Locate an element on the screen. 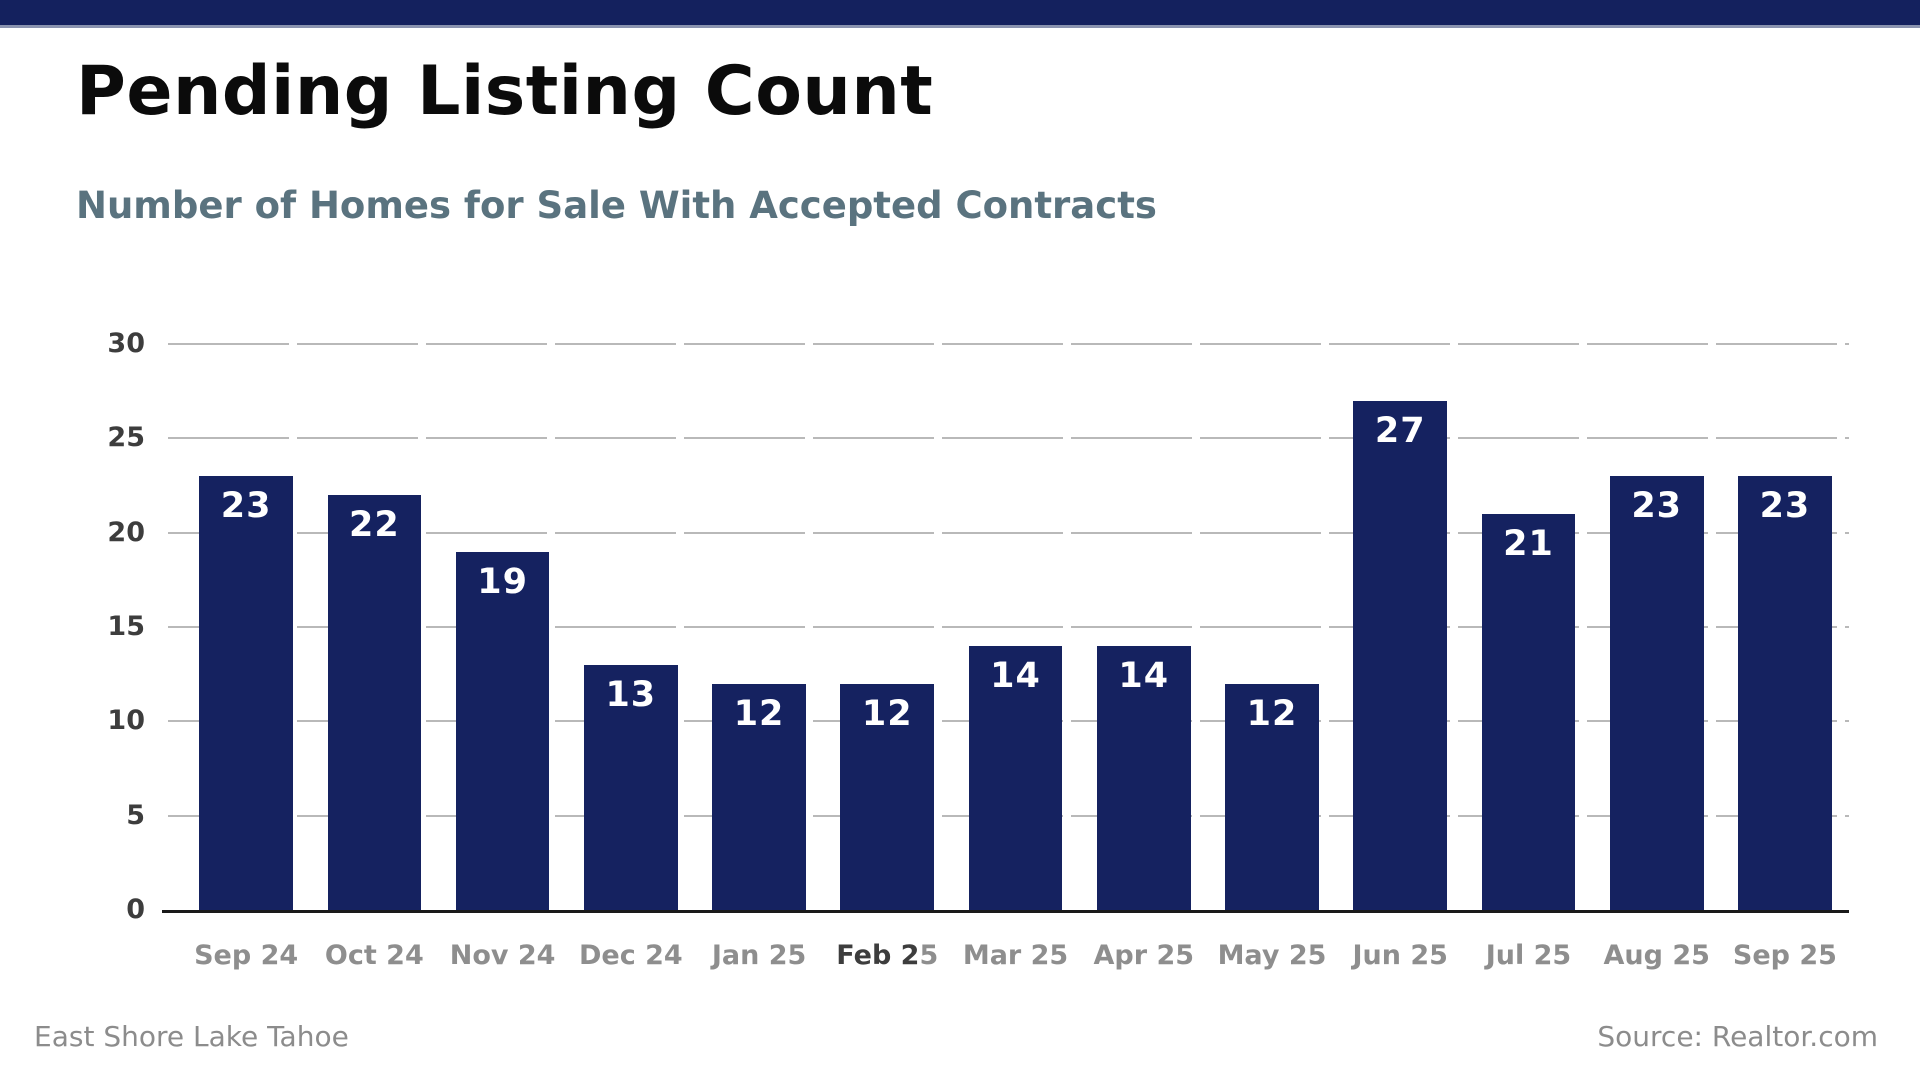  footer-source: Source: Realtor.com is located at coordinates (1737, 1036).